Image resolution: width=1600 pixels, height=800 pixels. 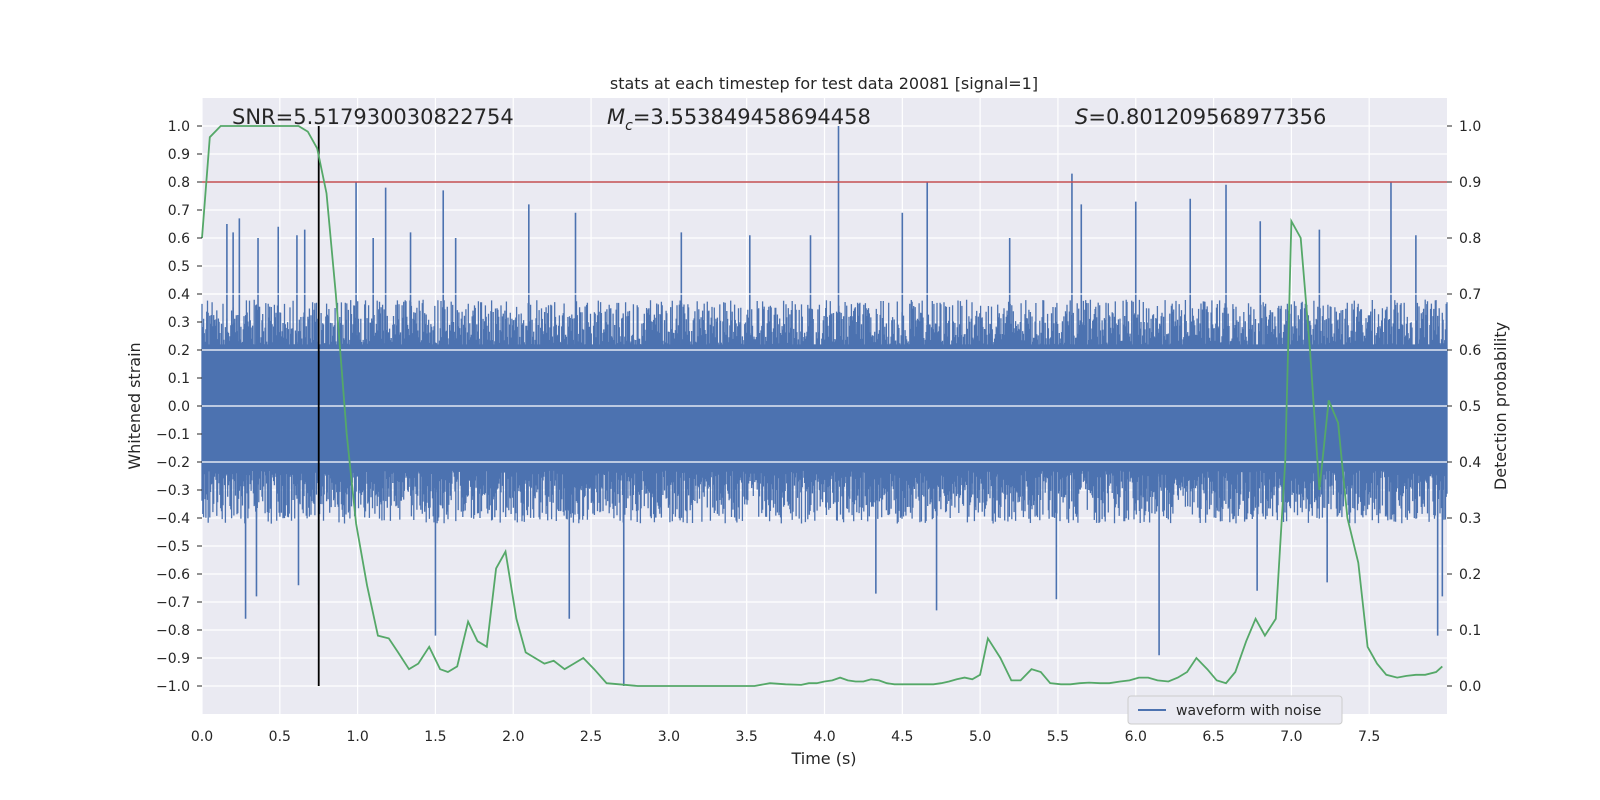 What do you see at coordinates (179, 323) in the screenshot?
I see `y-tick-label: 0.3` at bounding box center [179, 323].